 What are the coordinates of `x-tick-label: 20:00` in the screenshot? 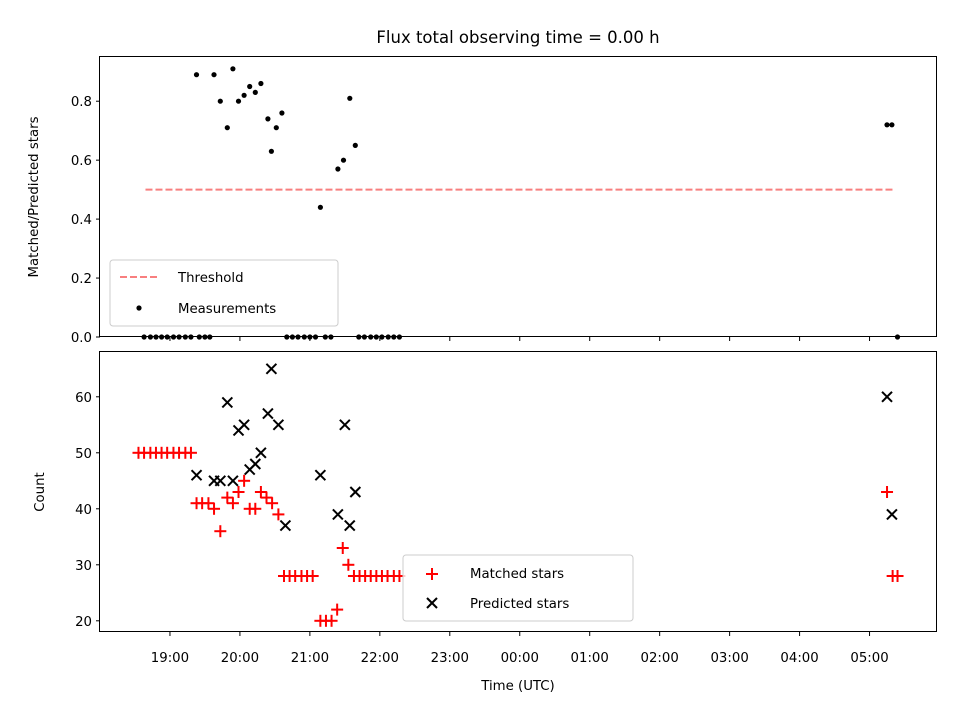 It's located at (240, 658).